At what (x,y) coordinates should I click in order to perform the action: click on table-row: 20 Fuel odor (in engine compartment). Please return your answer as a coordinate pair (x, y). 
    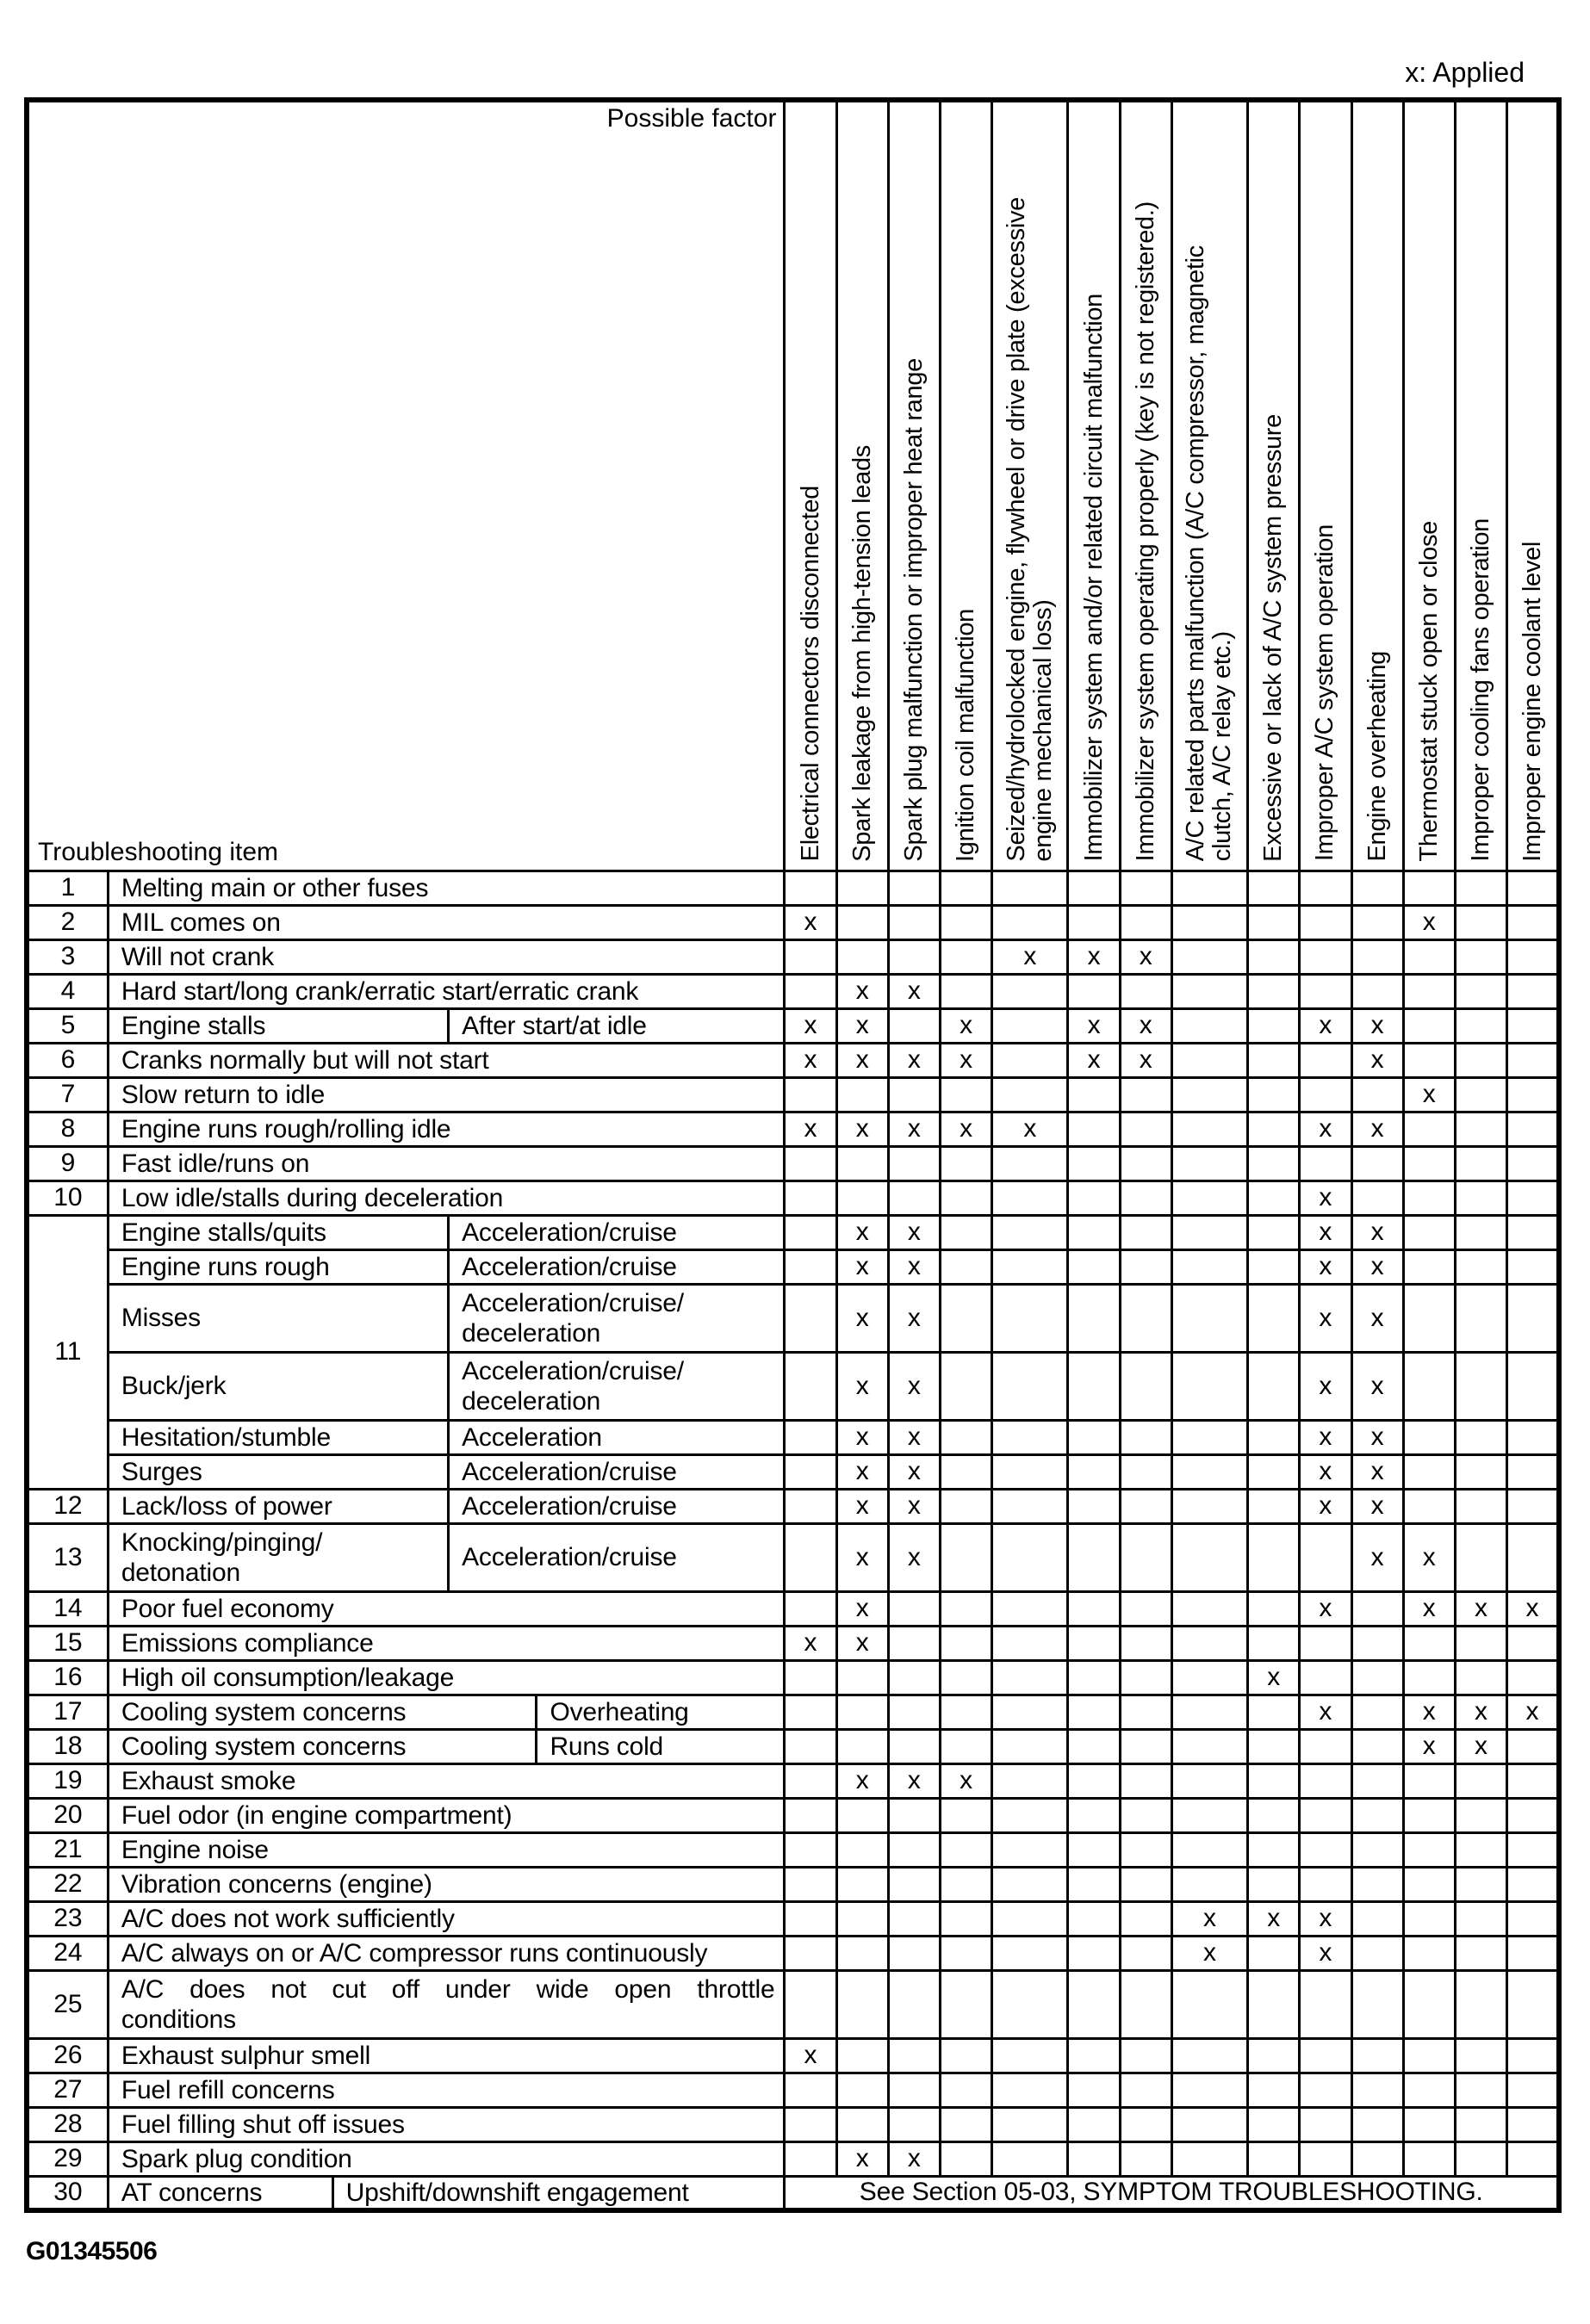
    Looking at the image, I should click on (793, 1815).